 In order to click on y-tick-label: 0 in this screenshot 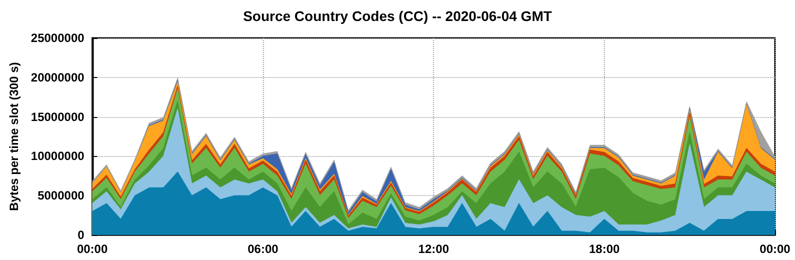, I will do `click(81, 235)`.